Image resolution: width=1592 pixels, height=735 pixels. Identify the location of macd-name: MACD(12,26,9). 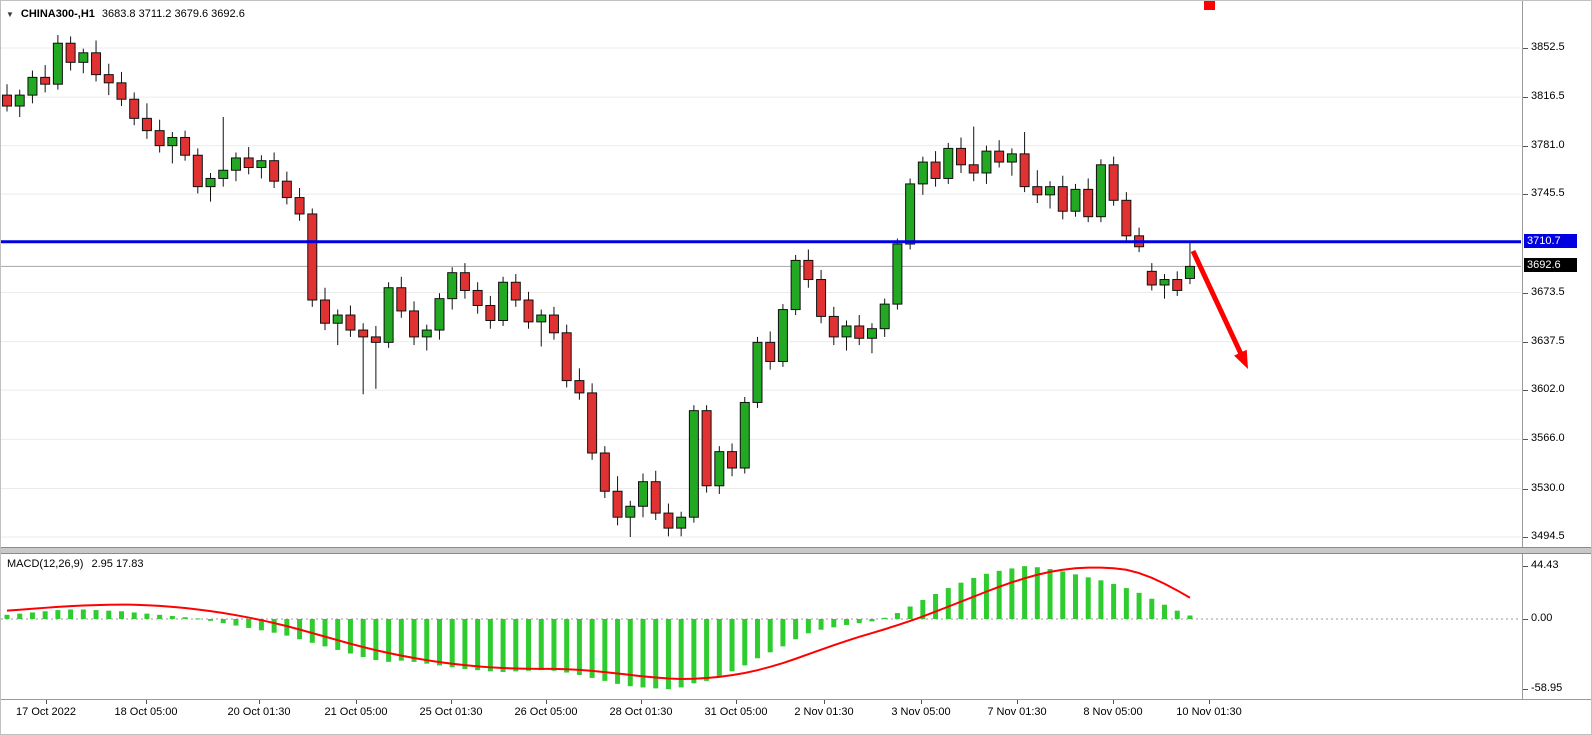
(45, 564).